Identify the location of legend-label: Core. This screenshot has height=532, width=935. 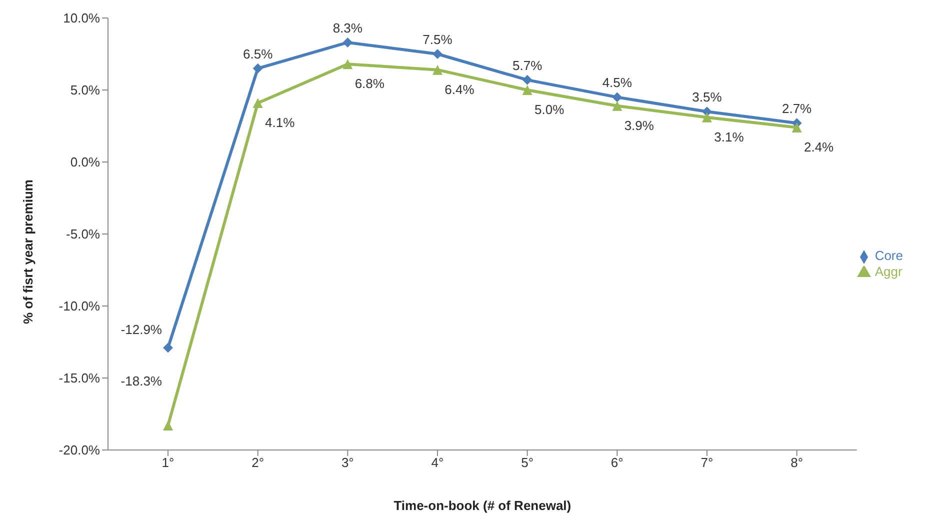
(888, 256).